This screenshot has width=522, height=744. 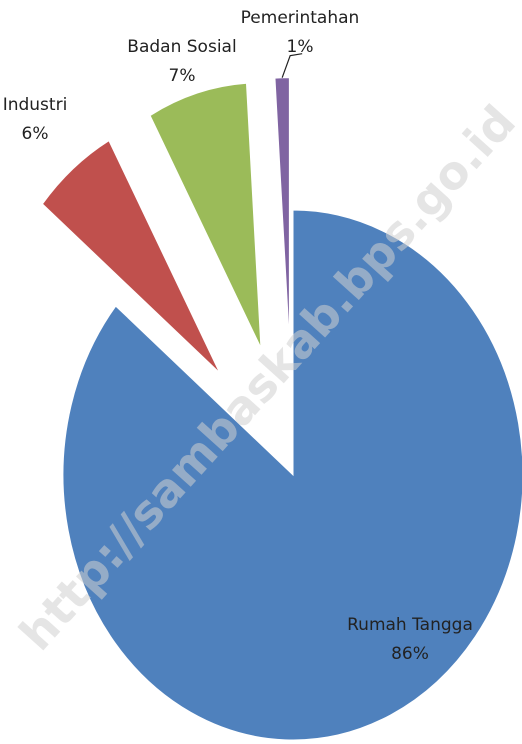 I want to click on slice-label: Rumah Tangga, so click(x=410, y=625).